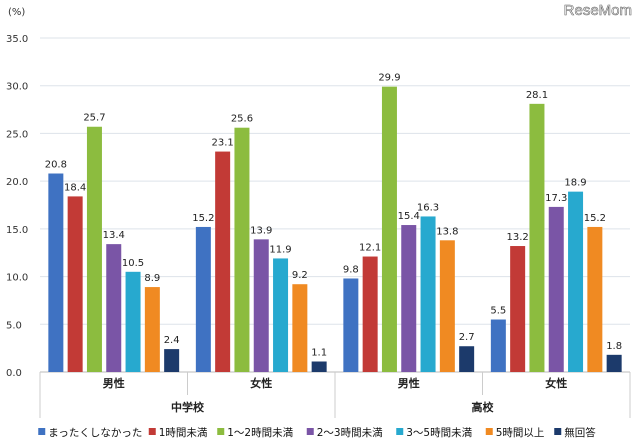 The width and height of the screenshot is (640, 445). I want to click on legend-label: 5時間以上, so click(520, 433).